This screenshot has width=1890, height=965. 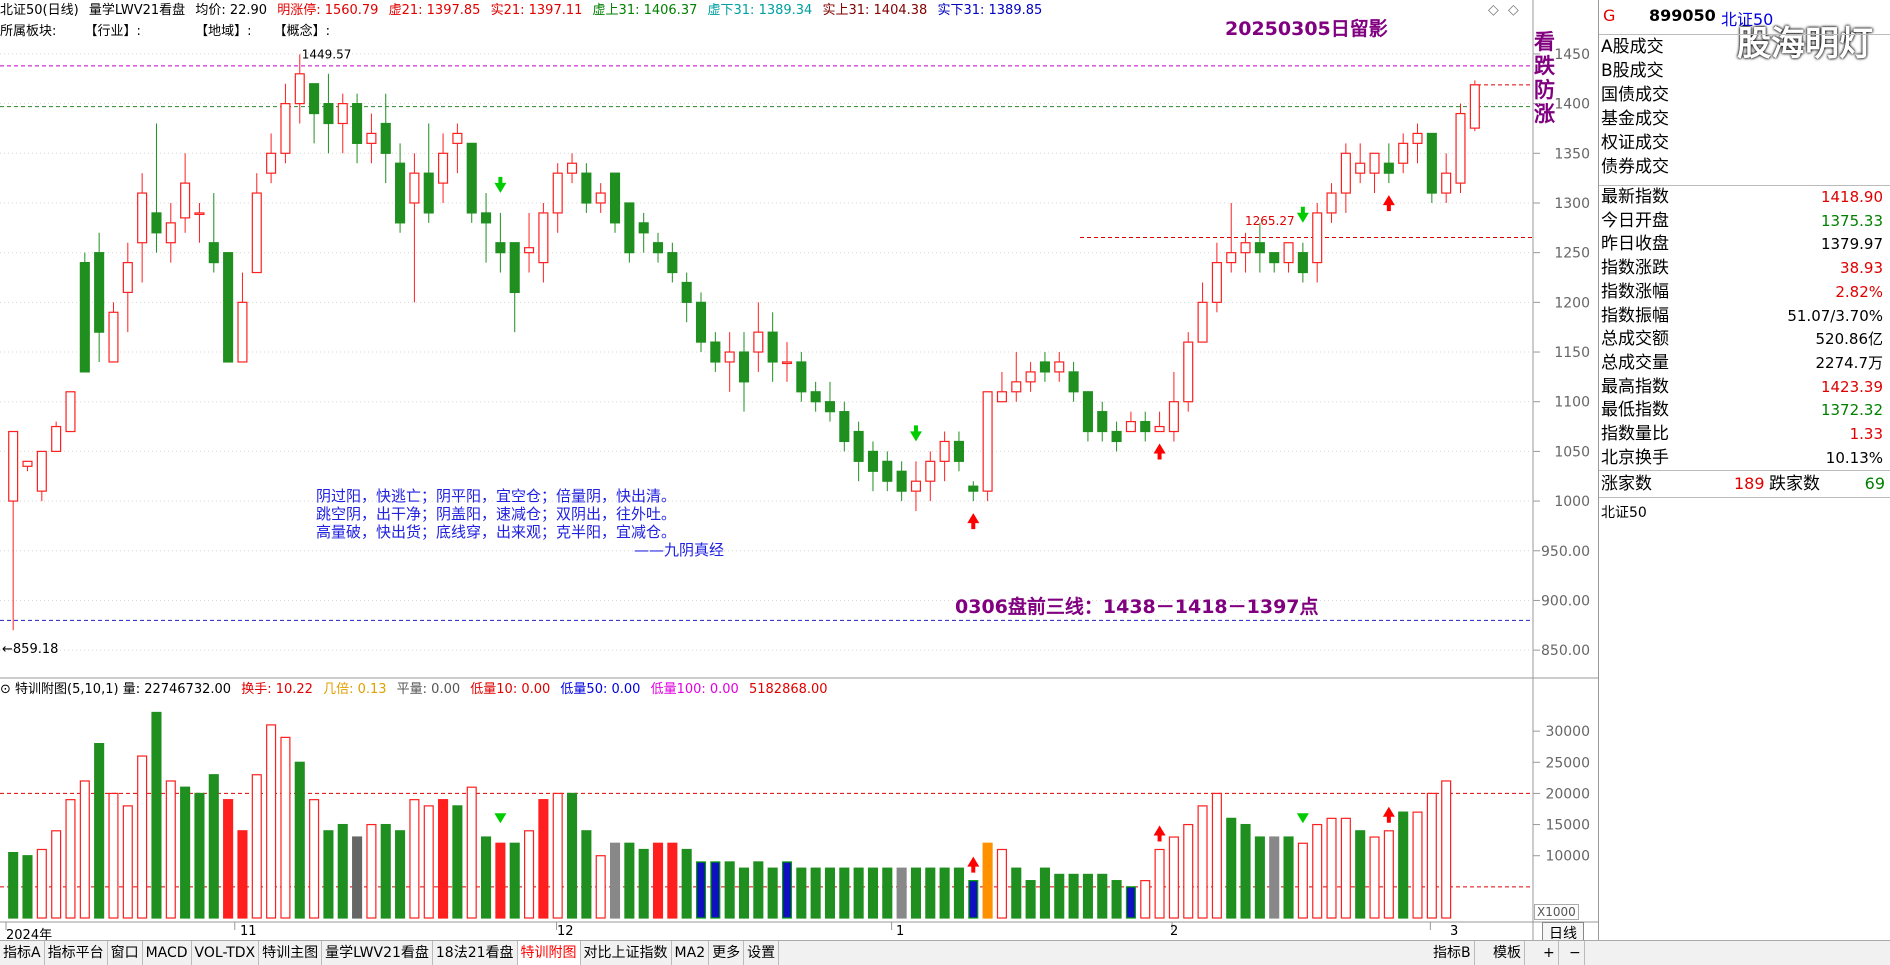 What do you see at coordinates (231, 10) in the screenshot?
I see `avg-price: 均价: 22.90` at bounding box center [231, 10].